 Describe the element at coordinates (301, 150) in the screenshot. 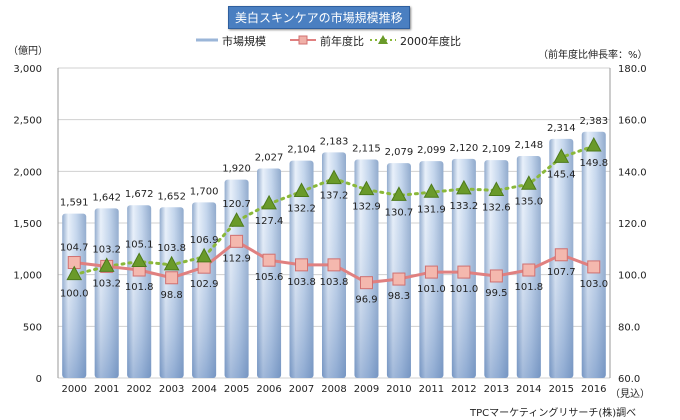

I see `bar-value-label: 2,104` at that location.